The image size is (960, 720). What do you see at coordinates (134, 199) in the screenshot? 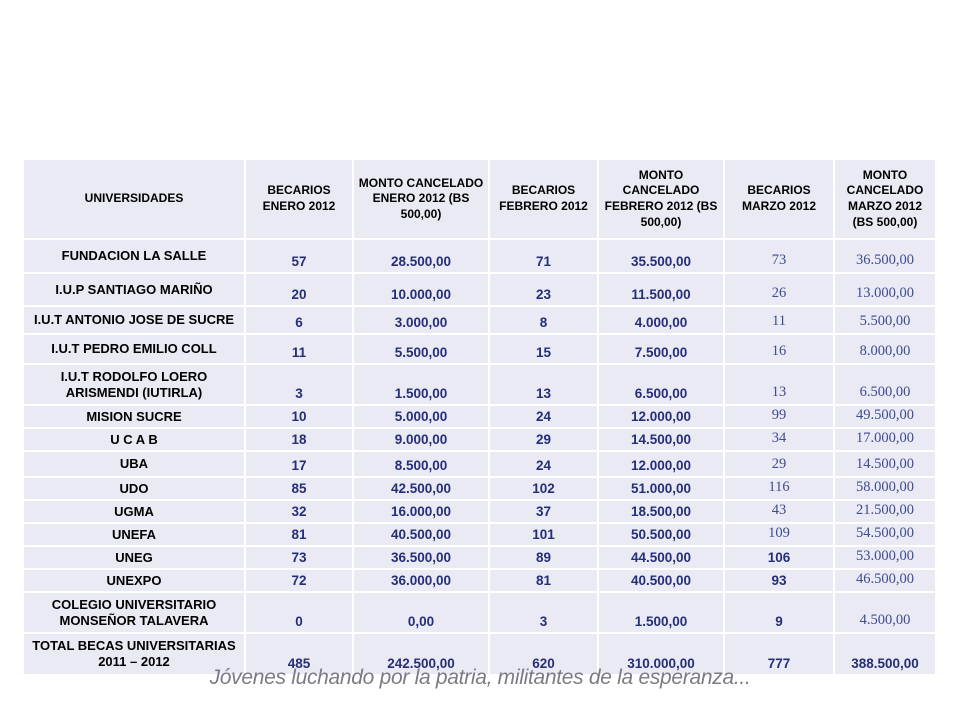
I see `col-header-universidades: UNIVERSIDADES` at bounding box center [134, 199].